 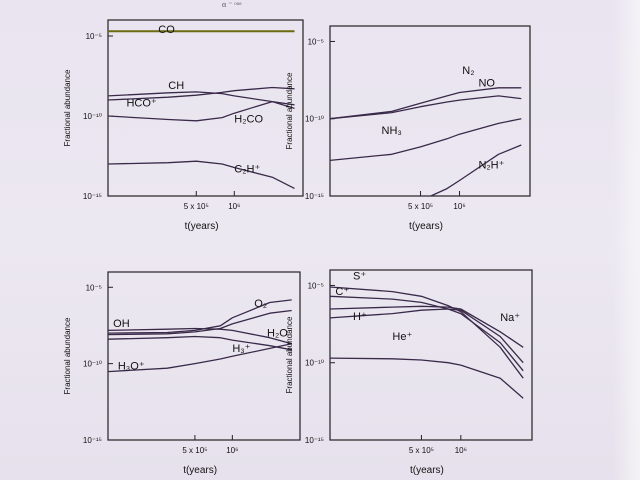 What do you see at coordinates (260, 304) in the screenshot?
I see `species-label: O₂` at bounding box center [260, 304].